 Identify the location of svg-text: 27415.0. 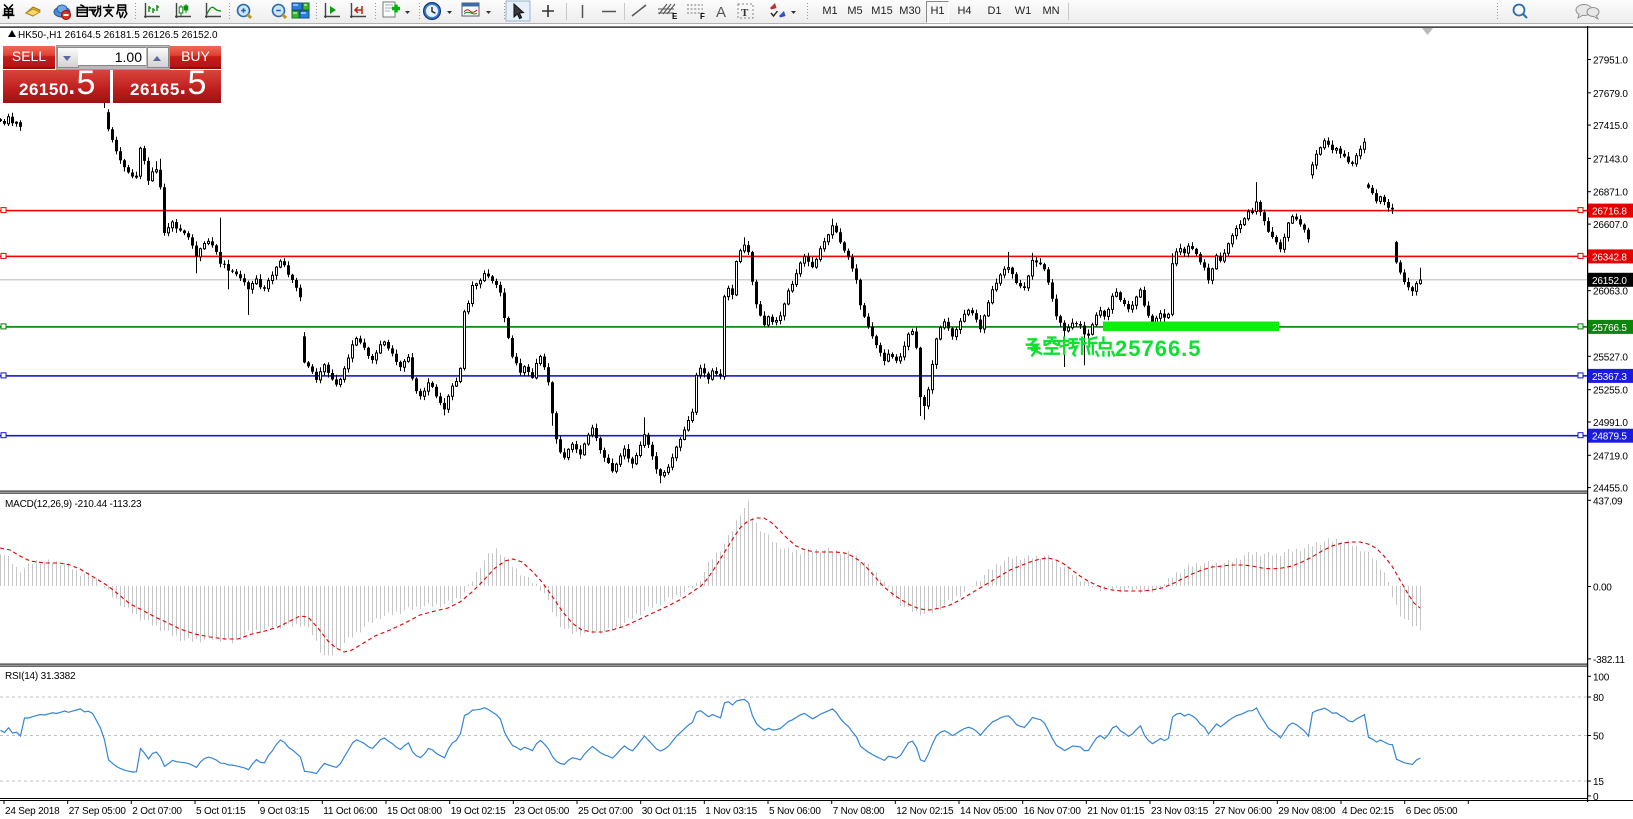
(1610, 126).